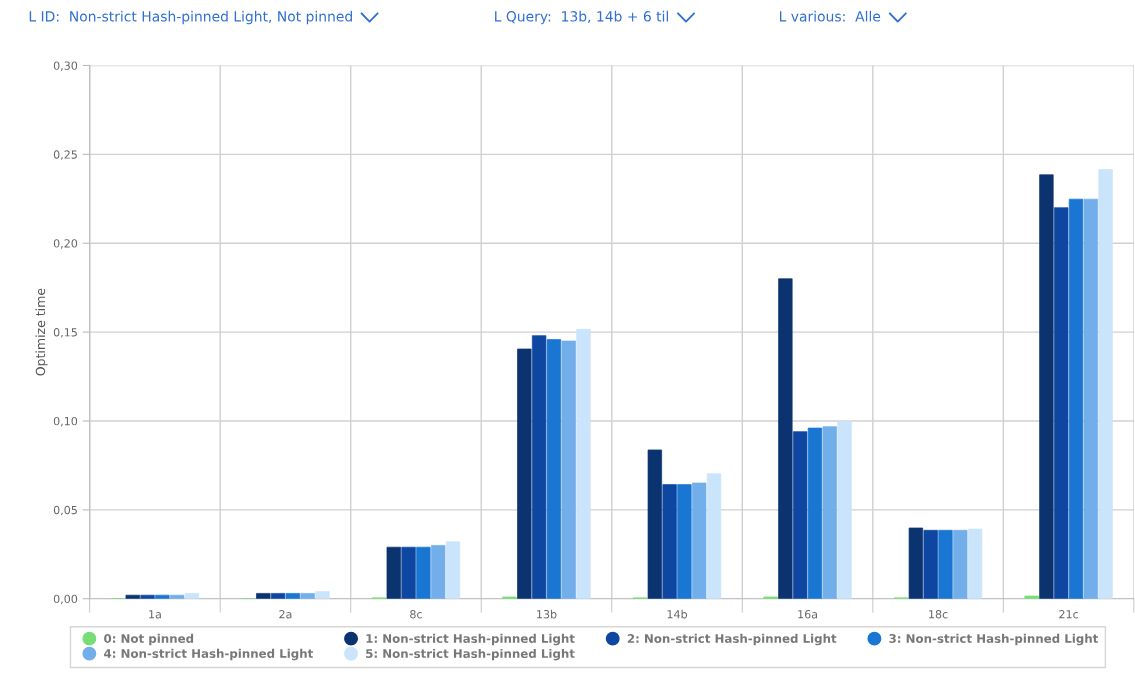  Describe the element at coordinates (149, 639) in the screenshot. I see `legend-label: 0: Not pinned` at that location.